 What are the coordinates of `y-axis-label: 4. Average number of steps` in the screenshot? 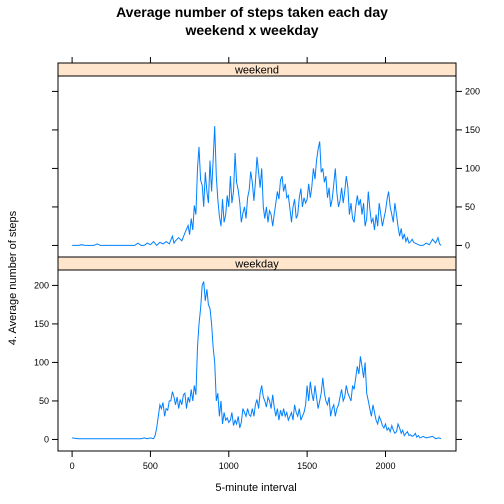 It's located at (13, 277).